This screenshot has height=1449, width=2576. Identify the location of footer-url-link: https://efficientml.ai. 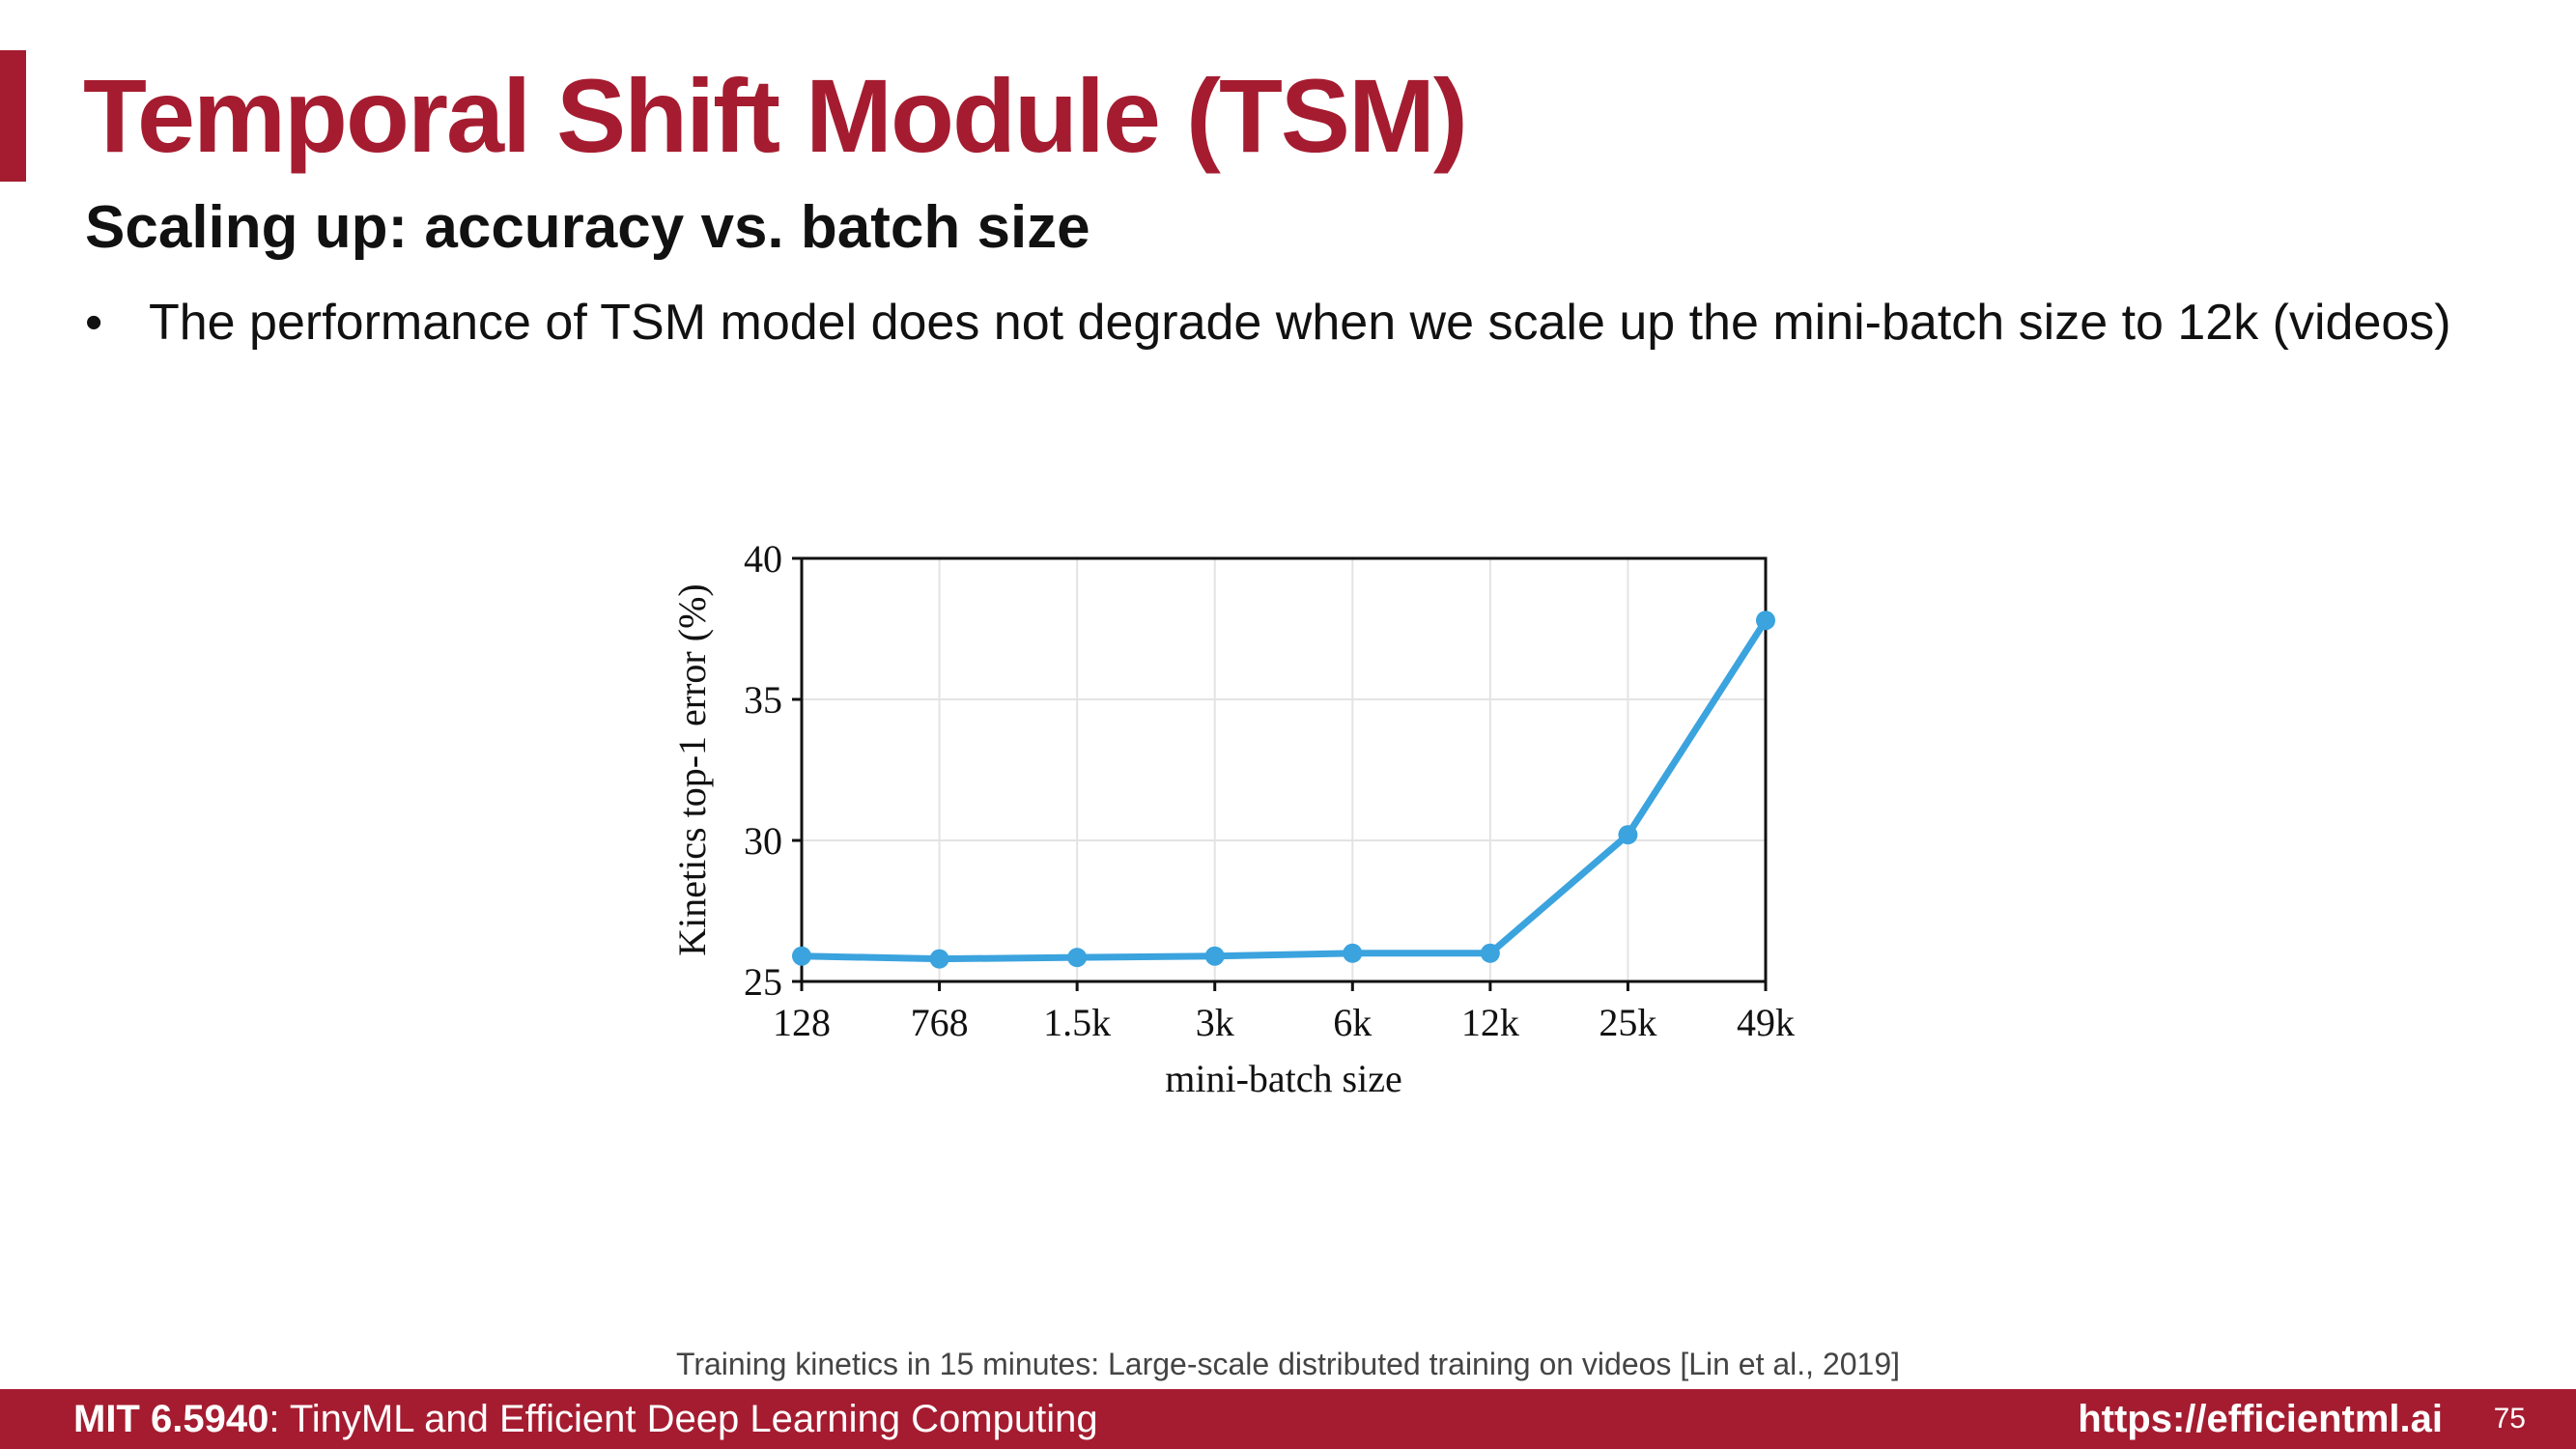
(2260, 1419).